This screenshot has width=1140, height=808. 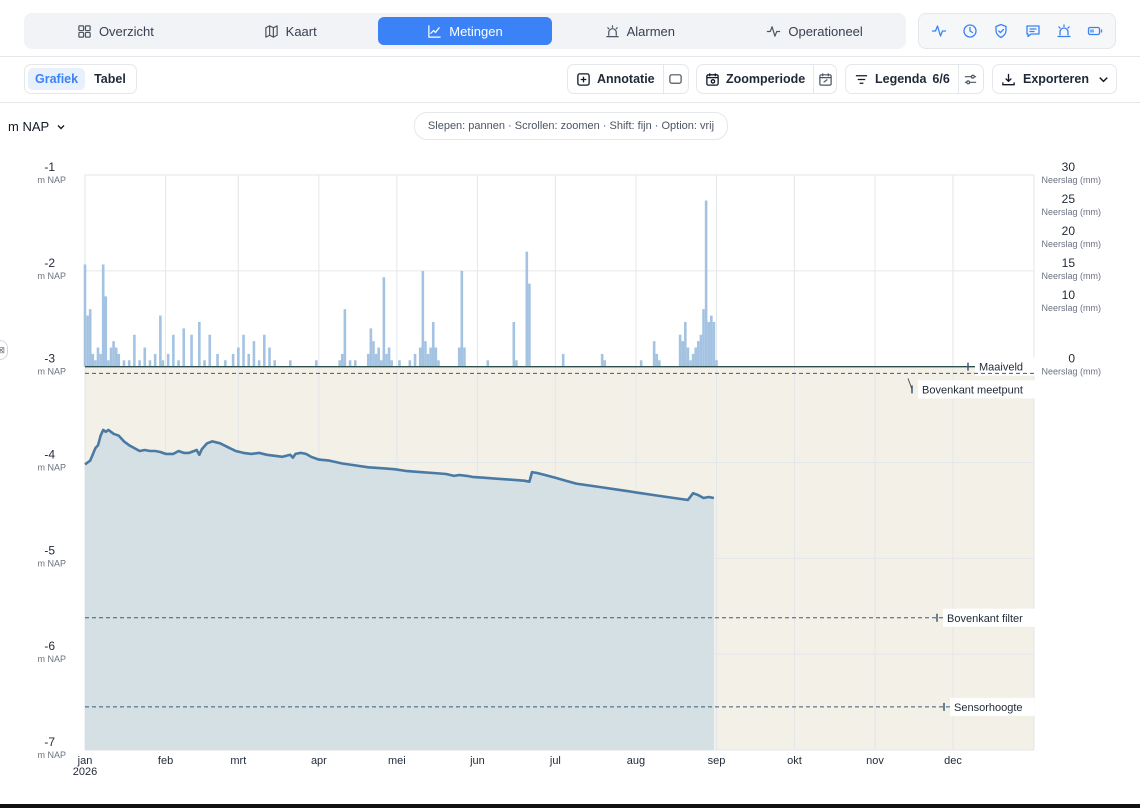 What do you see at coordinates (1054, 79) in the screenshot?
I see `export-button: Exporteren` at bounding box center [1054, 79].